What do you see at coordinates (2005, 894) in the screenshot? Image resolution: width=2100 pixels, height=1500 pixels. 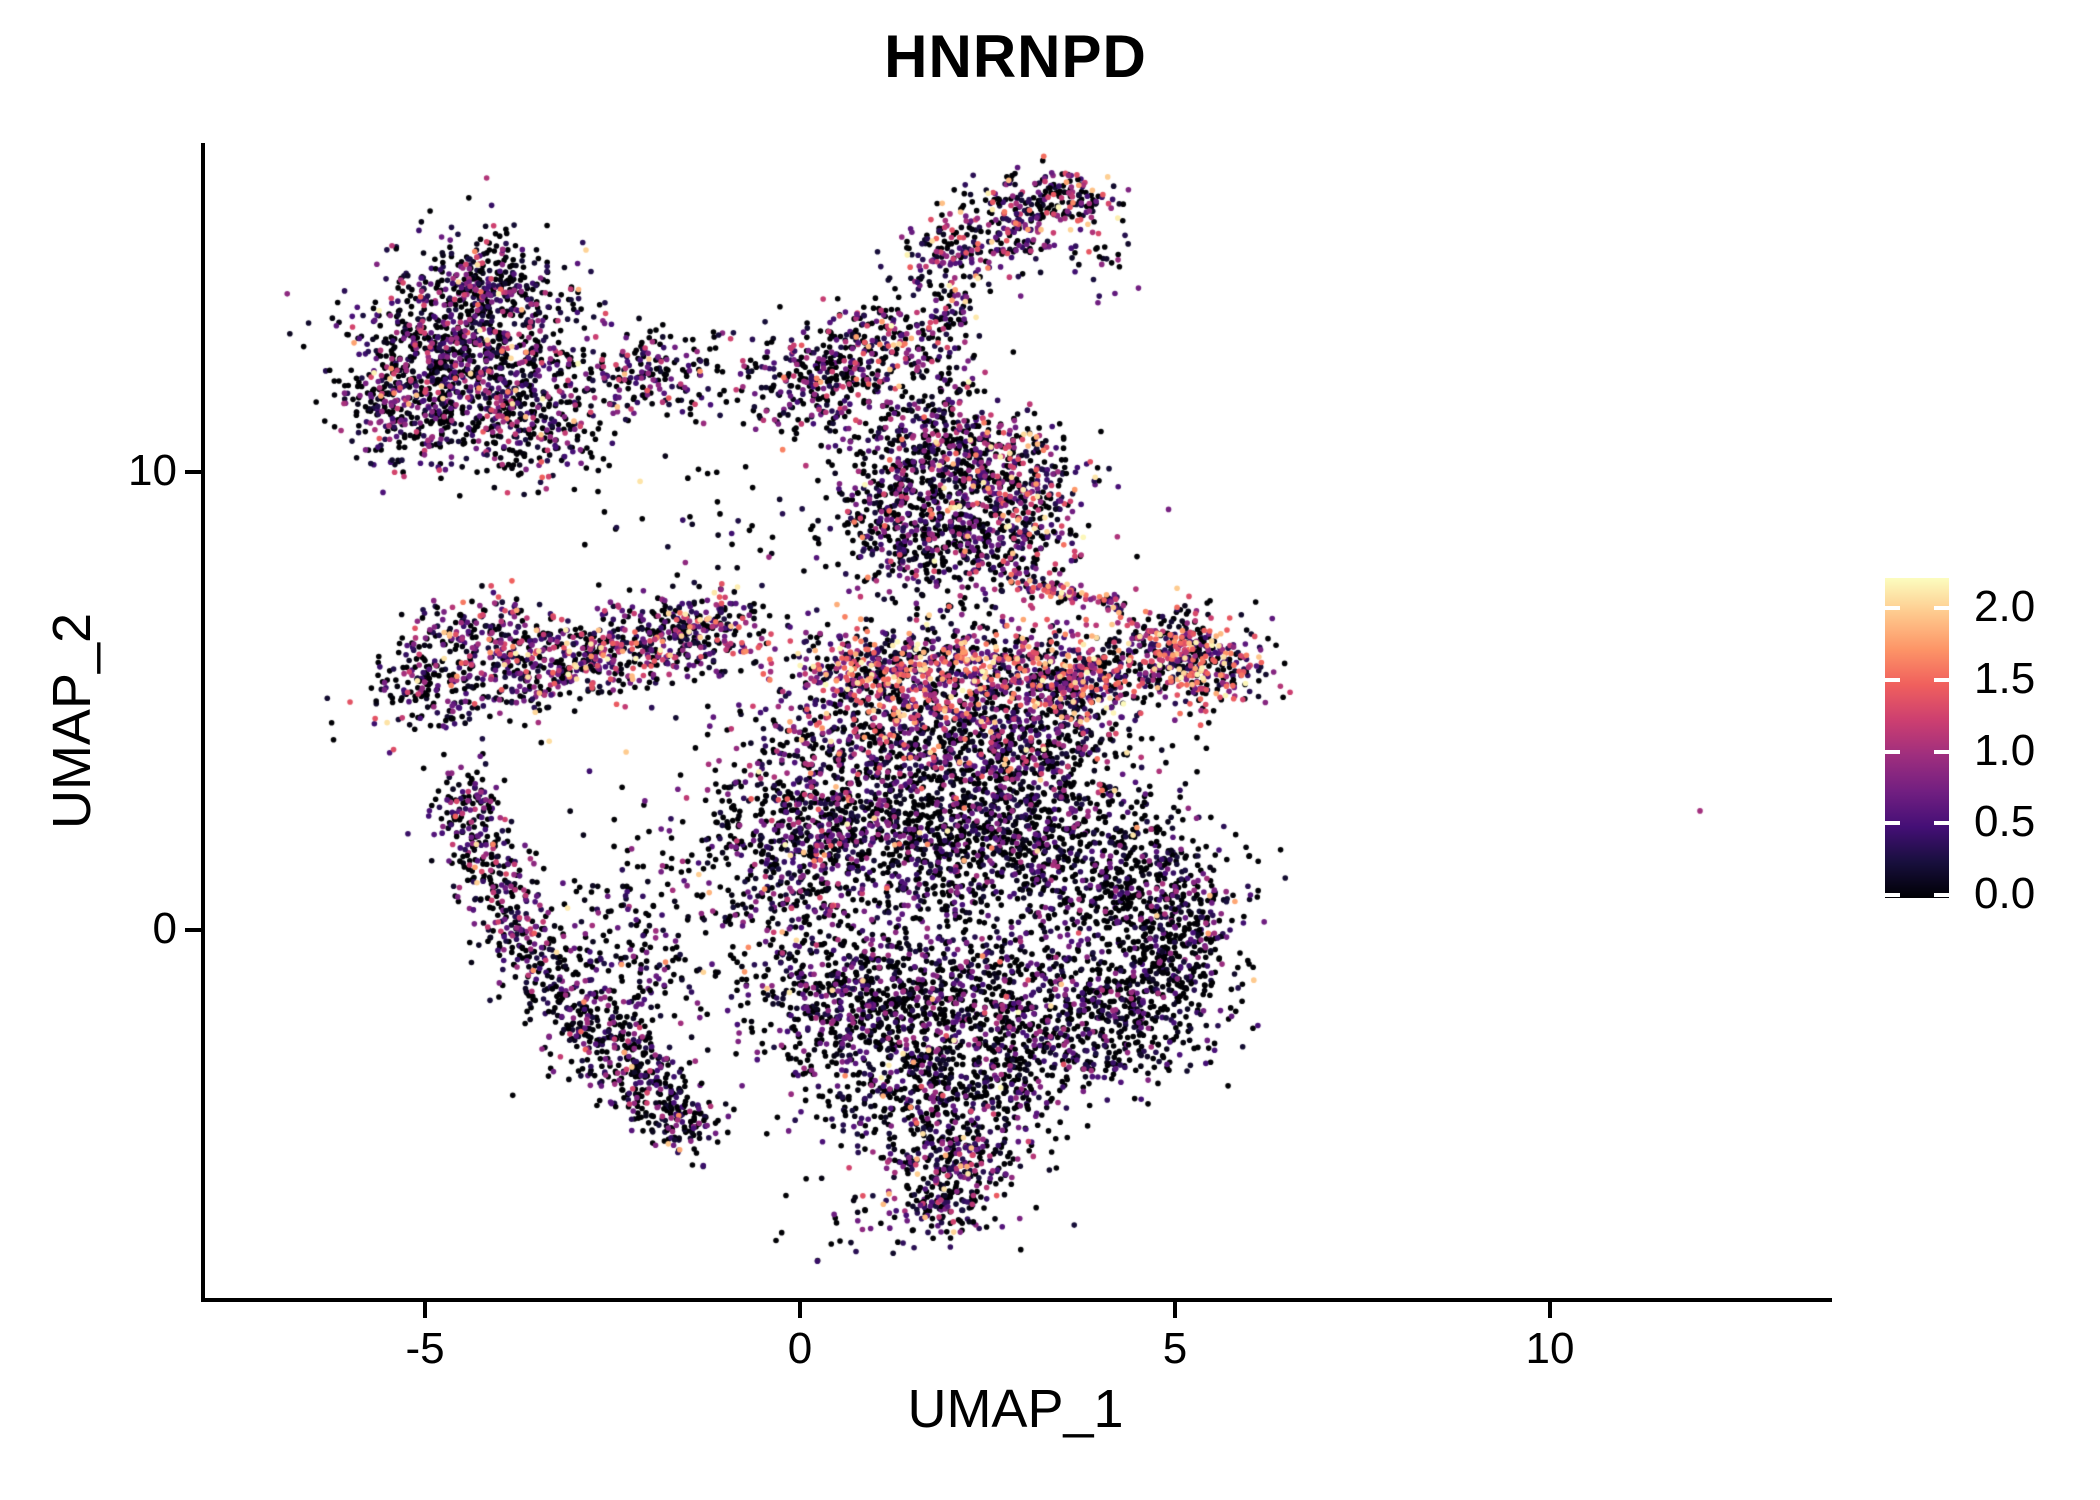 I see `colorbar-tick-label: 0.0` at bounding box center [2005, 894].